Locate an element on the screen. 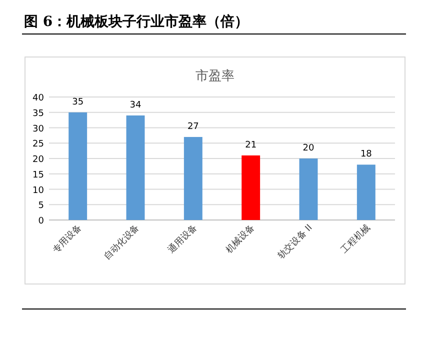  data-label: 27 is located at coordinates (193, 127).